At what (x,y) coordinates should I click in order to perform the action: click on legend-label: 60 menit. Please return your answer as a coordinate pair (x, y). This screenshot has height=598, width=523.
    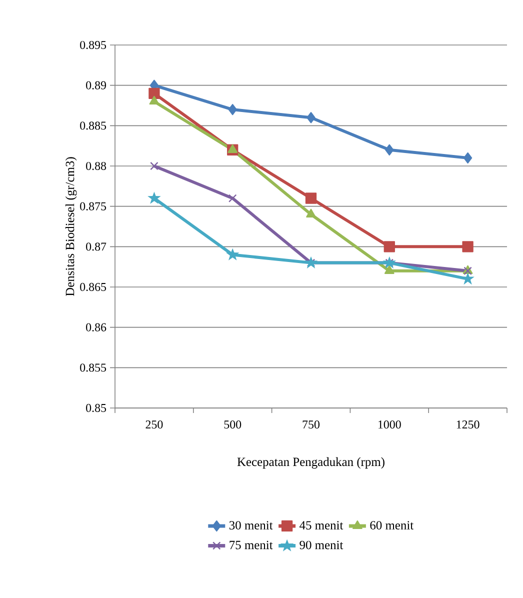
    Looking at the image, I should click on (392, 525).